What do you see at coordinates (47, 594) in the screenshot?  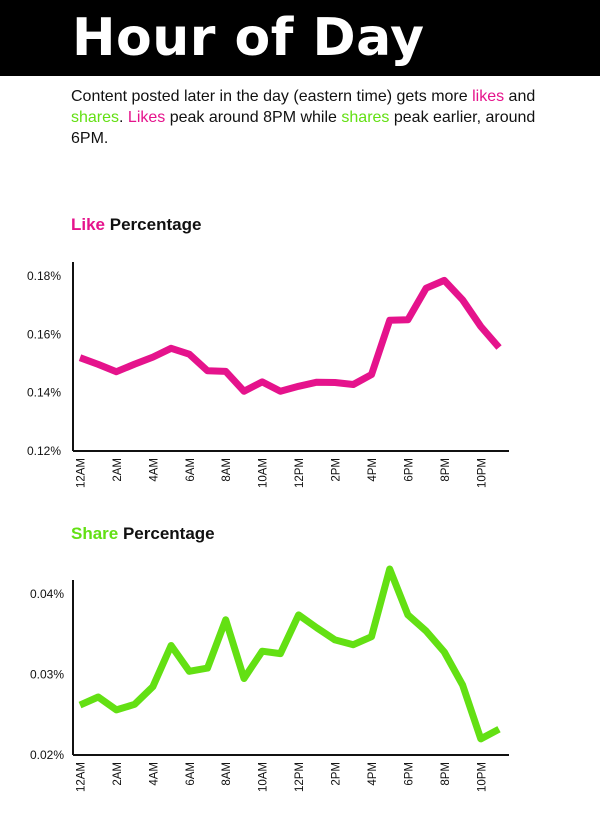 I see `y-tick-label: 0.04%` at bounding box center [47, 594].